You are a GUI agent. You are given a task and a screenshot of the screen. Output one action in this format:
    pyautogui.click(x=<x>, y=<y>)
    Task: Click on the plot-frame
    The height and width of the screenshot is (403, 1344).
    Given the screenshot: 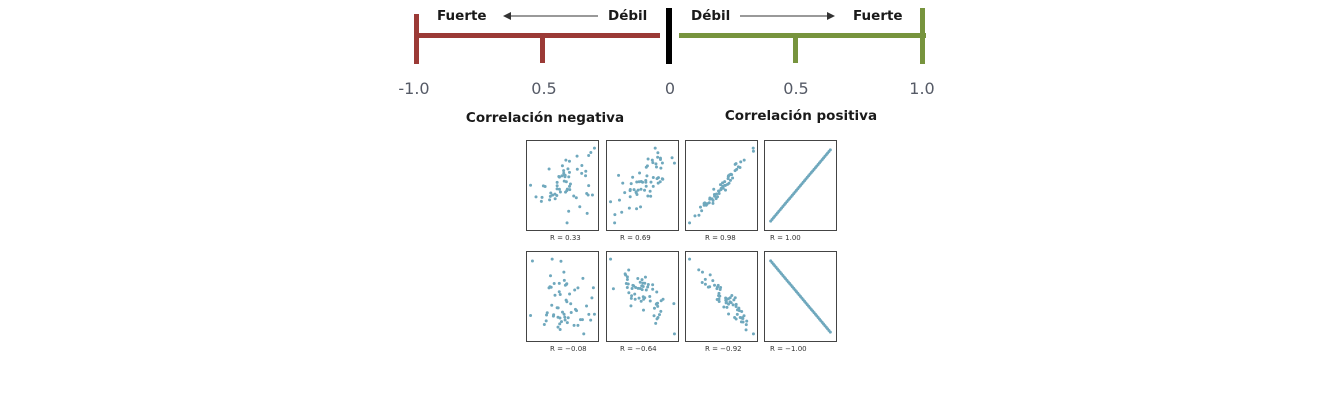 What is the action you would take?
    pyautogui.click(x=562, y=296)
    